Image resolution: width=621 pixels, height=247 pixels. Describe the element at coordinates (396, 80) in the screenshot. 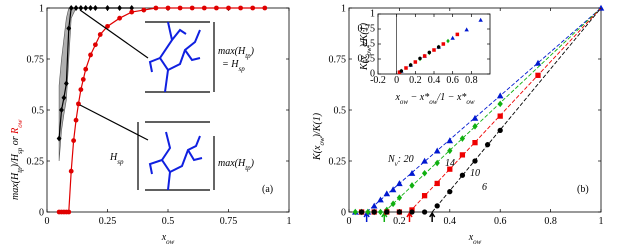

I see `x-tick-label: 0` at that location.